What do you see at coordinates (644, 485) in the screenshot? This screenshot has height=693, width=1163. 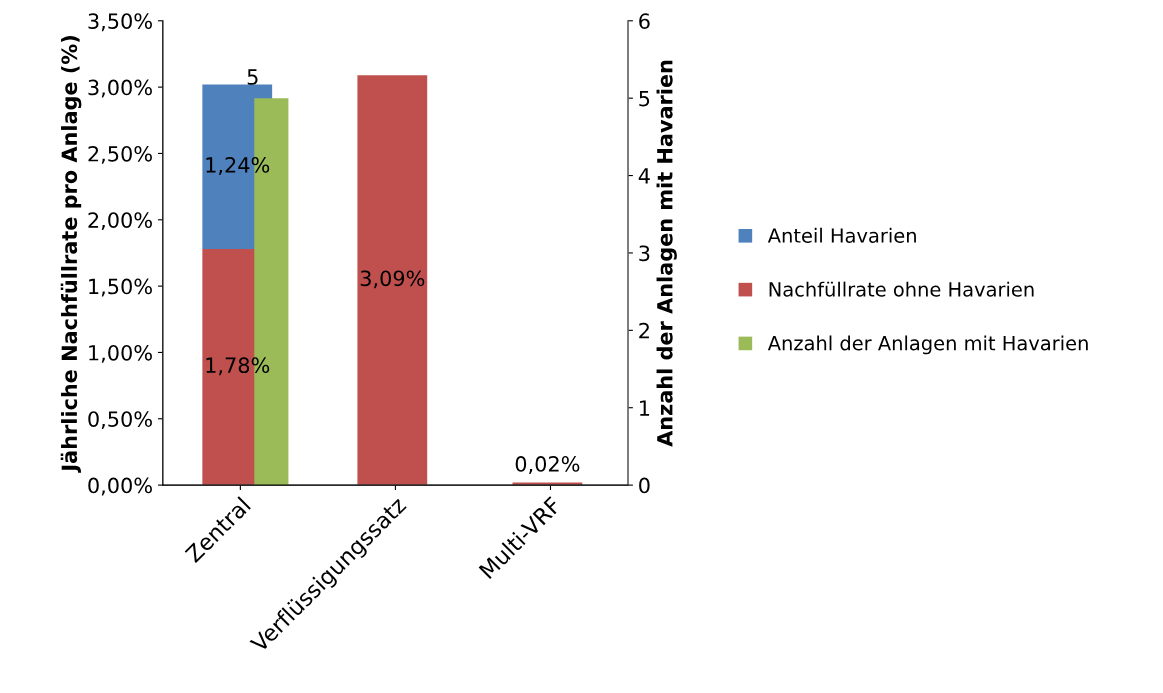 I see `y2-tick-label: 0` at bounding box center [644, 485].